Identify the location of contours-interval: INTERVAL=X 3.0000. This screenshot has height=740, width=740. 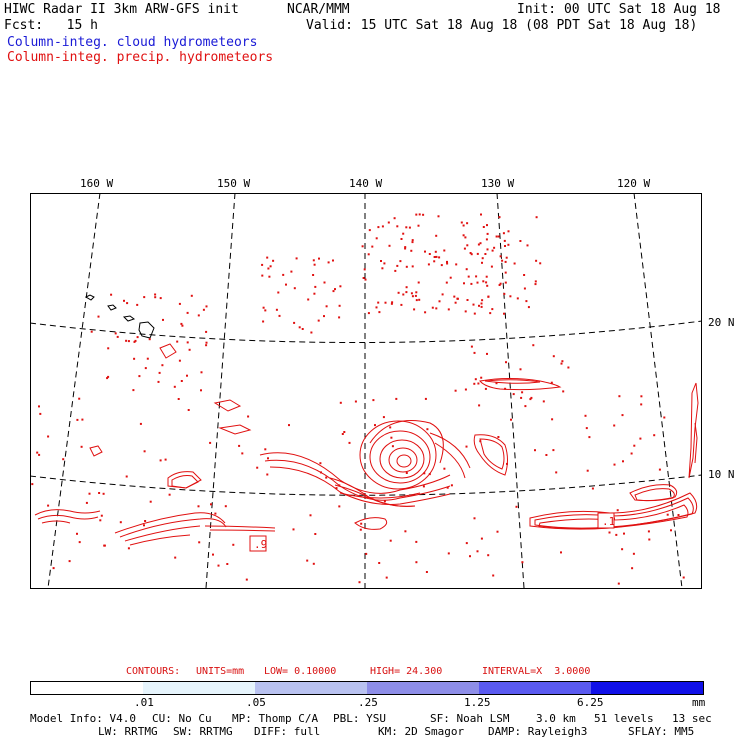
(536, 671).